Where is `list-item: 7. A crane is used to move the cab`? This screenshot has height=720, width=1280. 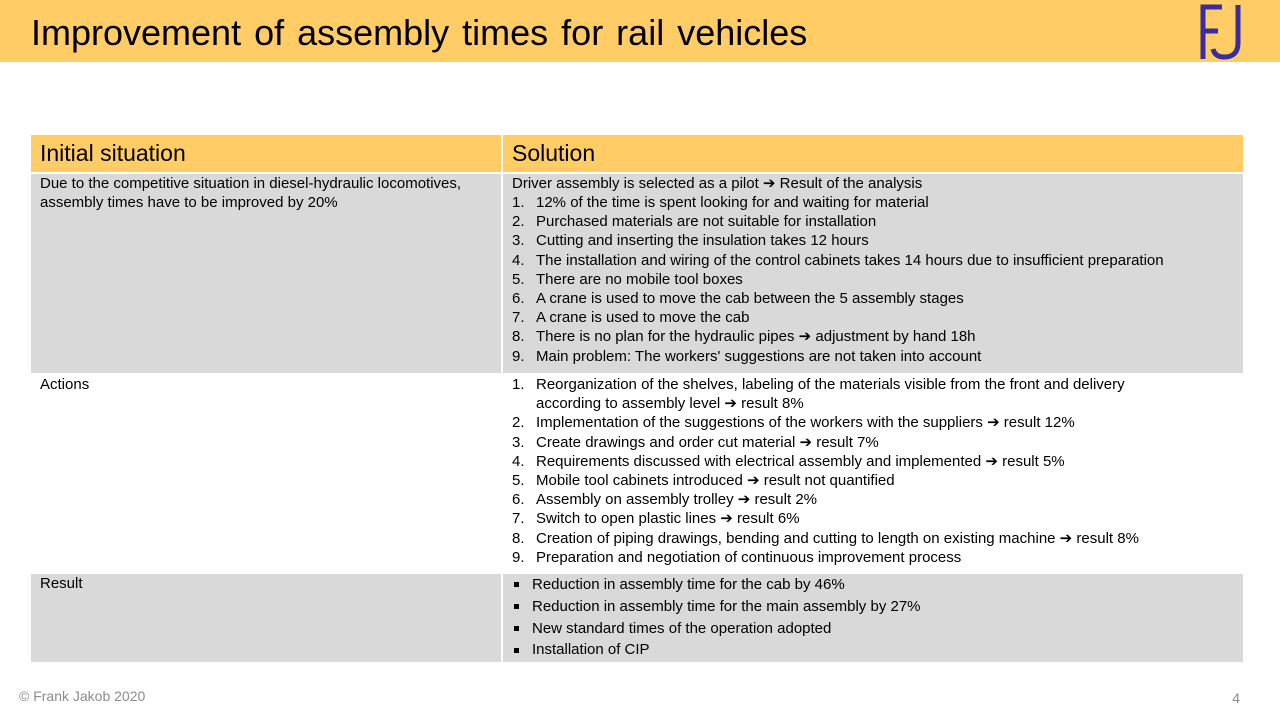
list-item: 7. A crane is used to move the cab is located at coordinates (631, 318).